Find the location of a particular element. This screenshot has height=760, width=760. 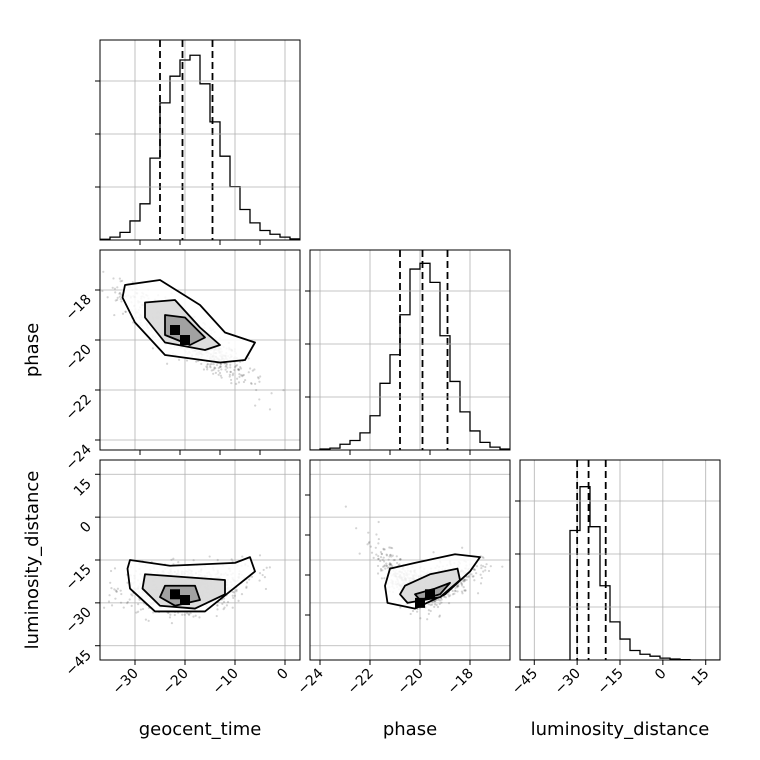

y-tick-label: 0 is located at coordinates (86, 528).